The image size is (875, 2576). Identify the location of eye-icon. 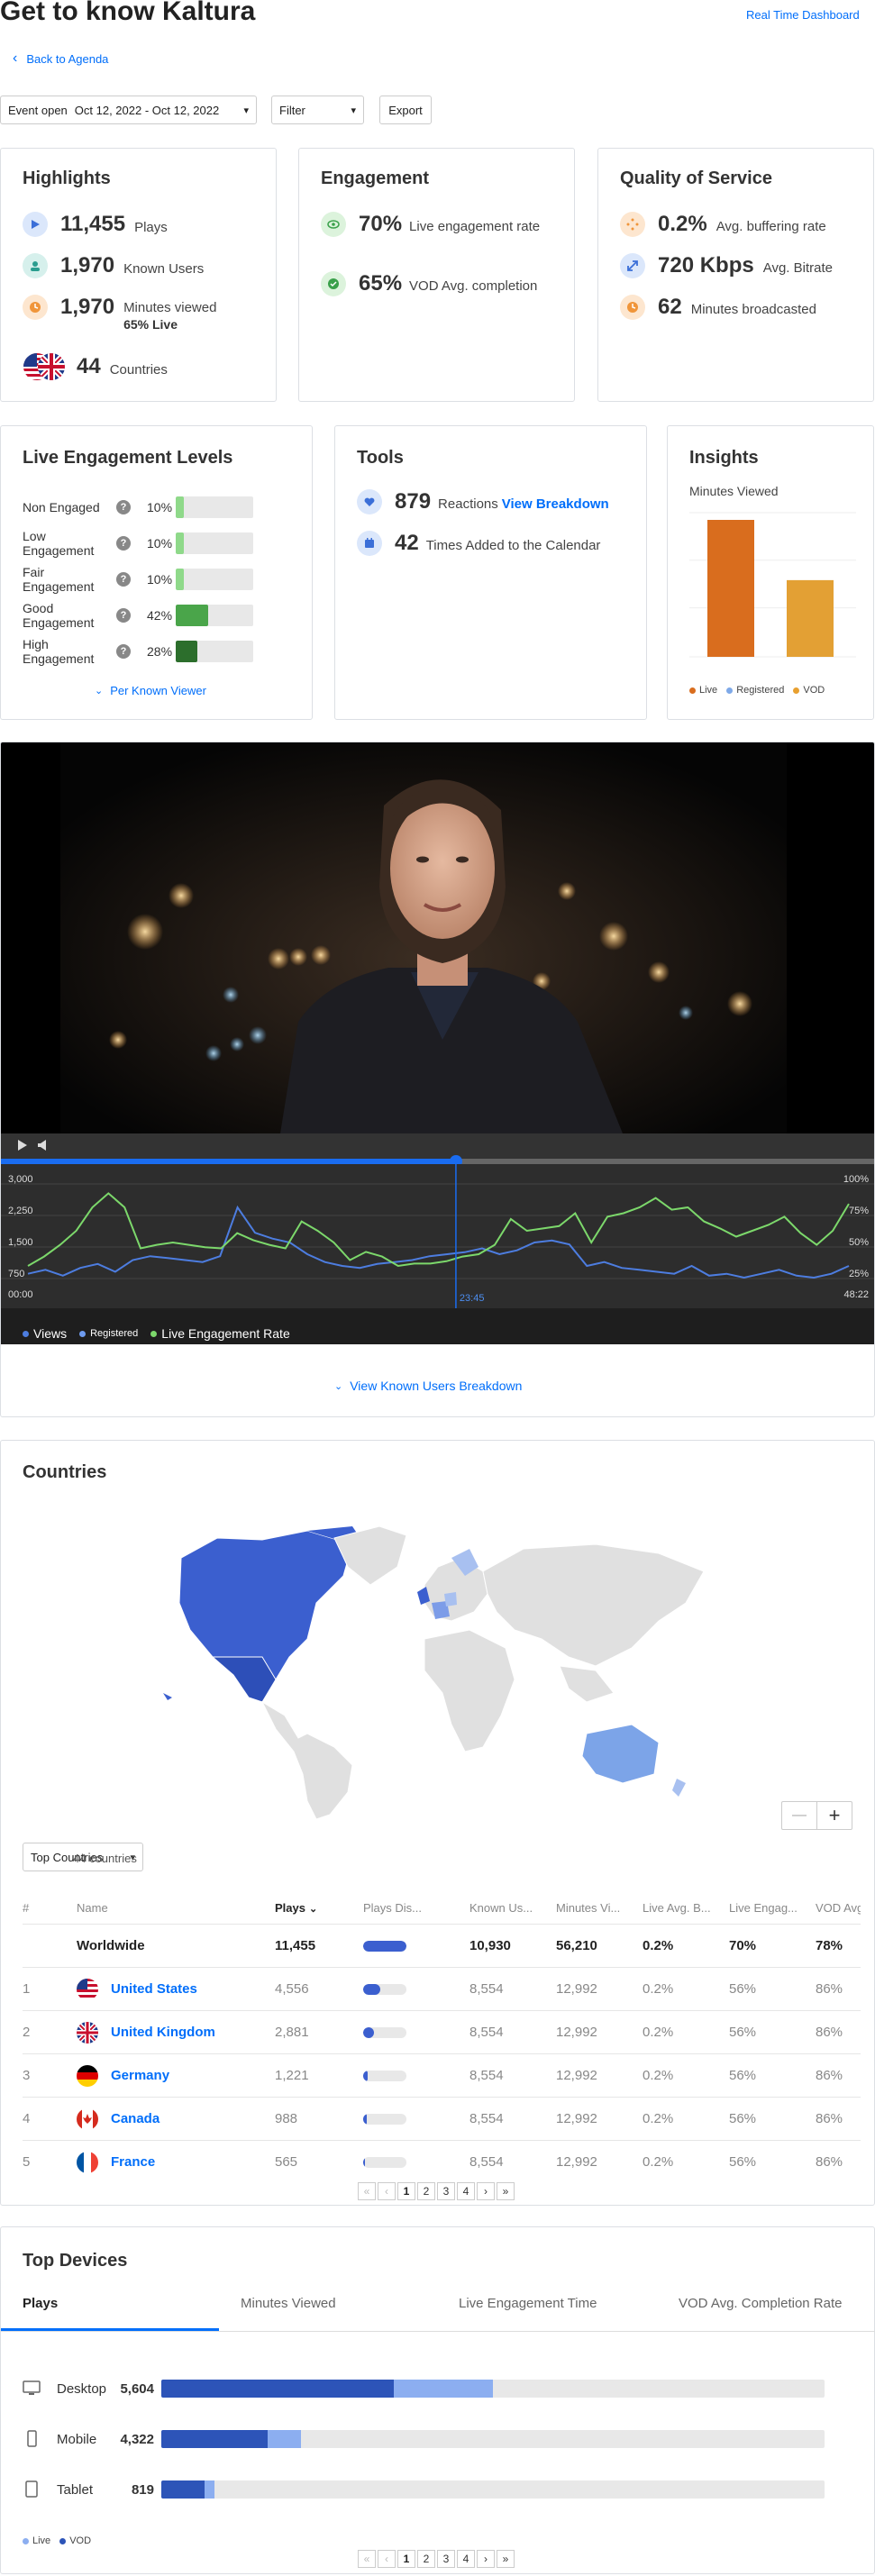
(333, 224).